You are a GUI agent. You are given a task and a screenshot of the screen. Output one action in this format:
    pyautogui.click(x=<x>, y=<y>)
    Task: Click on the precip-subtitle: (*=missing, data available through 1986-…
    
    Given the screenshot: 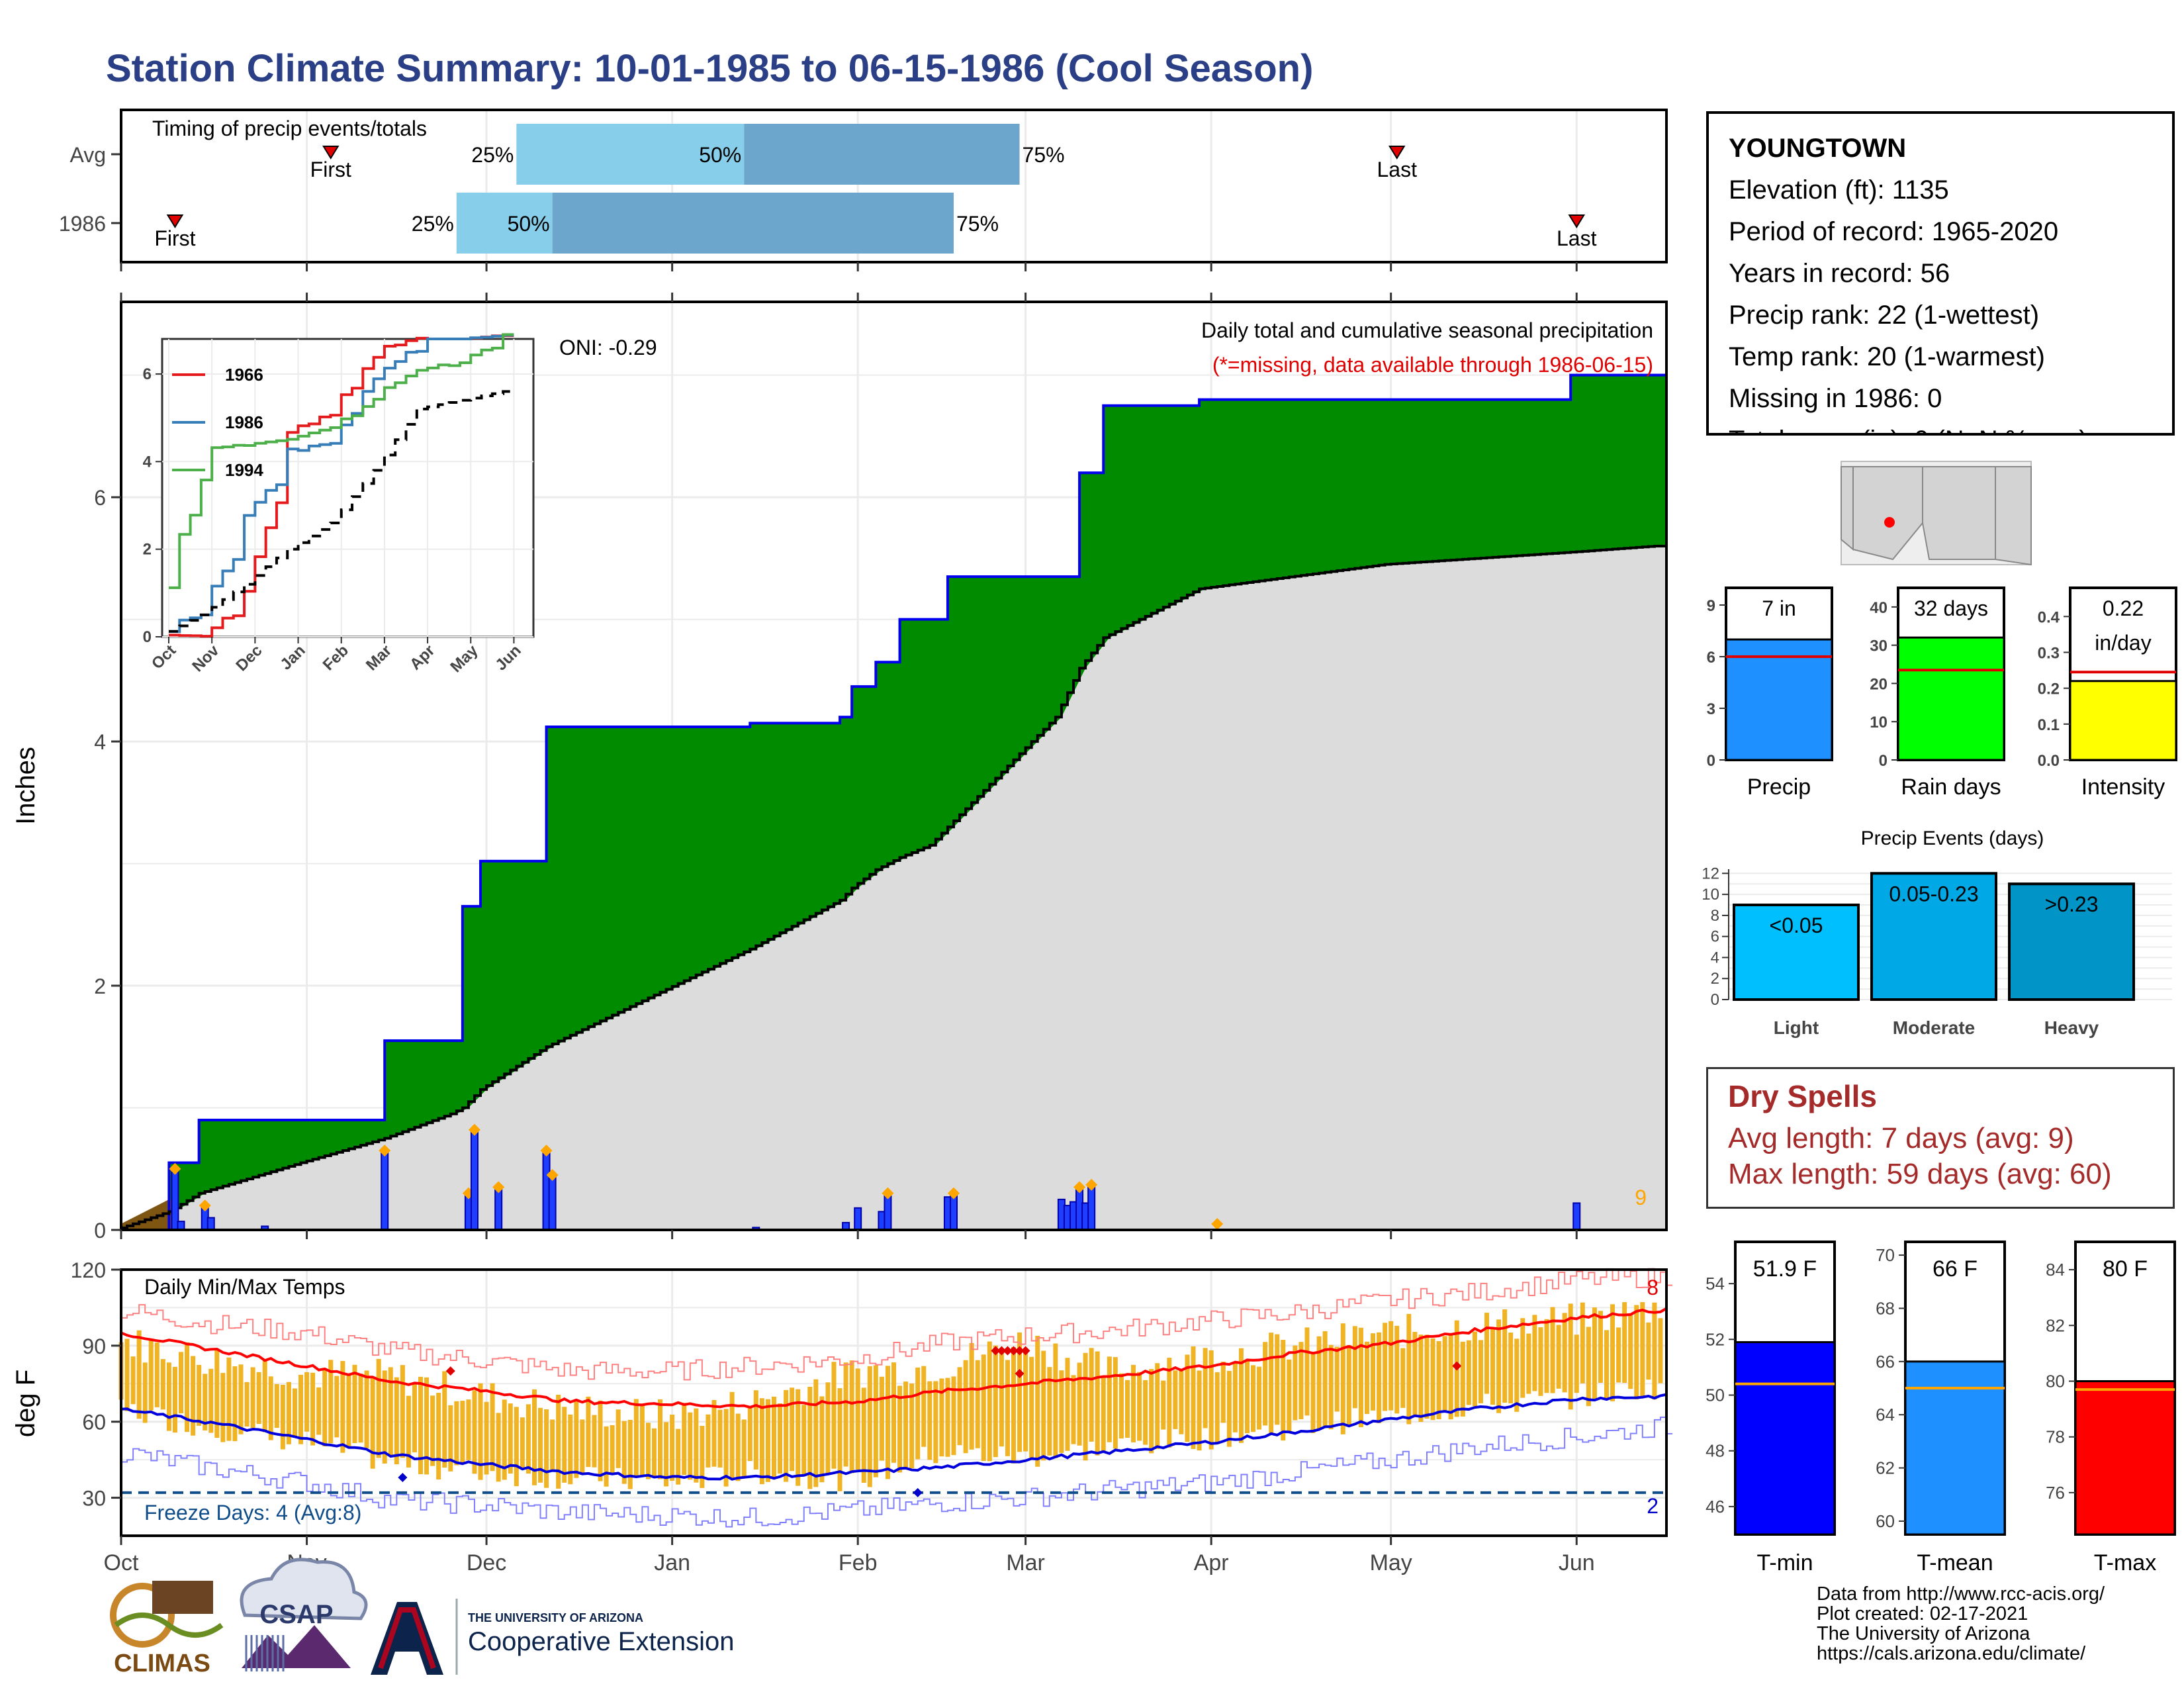 What is the action you would take?
    pyautogui.click(x=1433, y=365)
    